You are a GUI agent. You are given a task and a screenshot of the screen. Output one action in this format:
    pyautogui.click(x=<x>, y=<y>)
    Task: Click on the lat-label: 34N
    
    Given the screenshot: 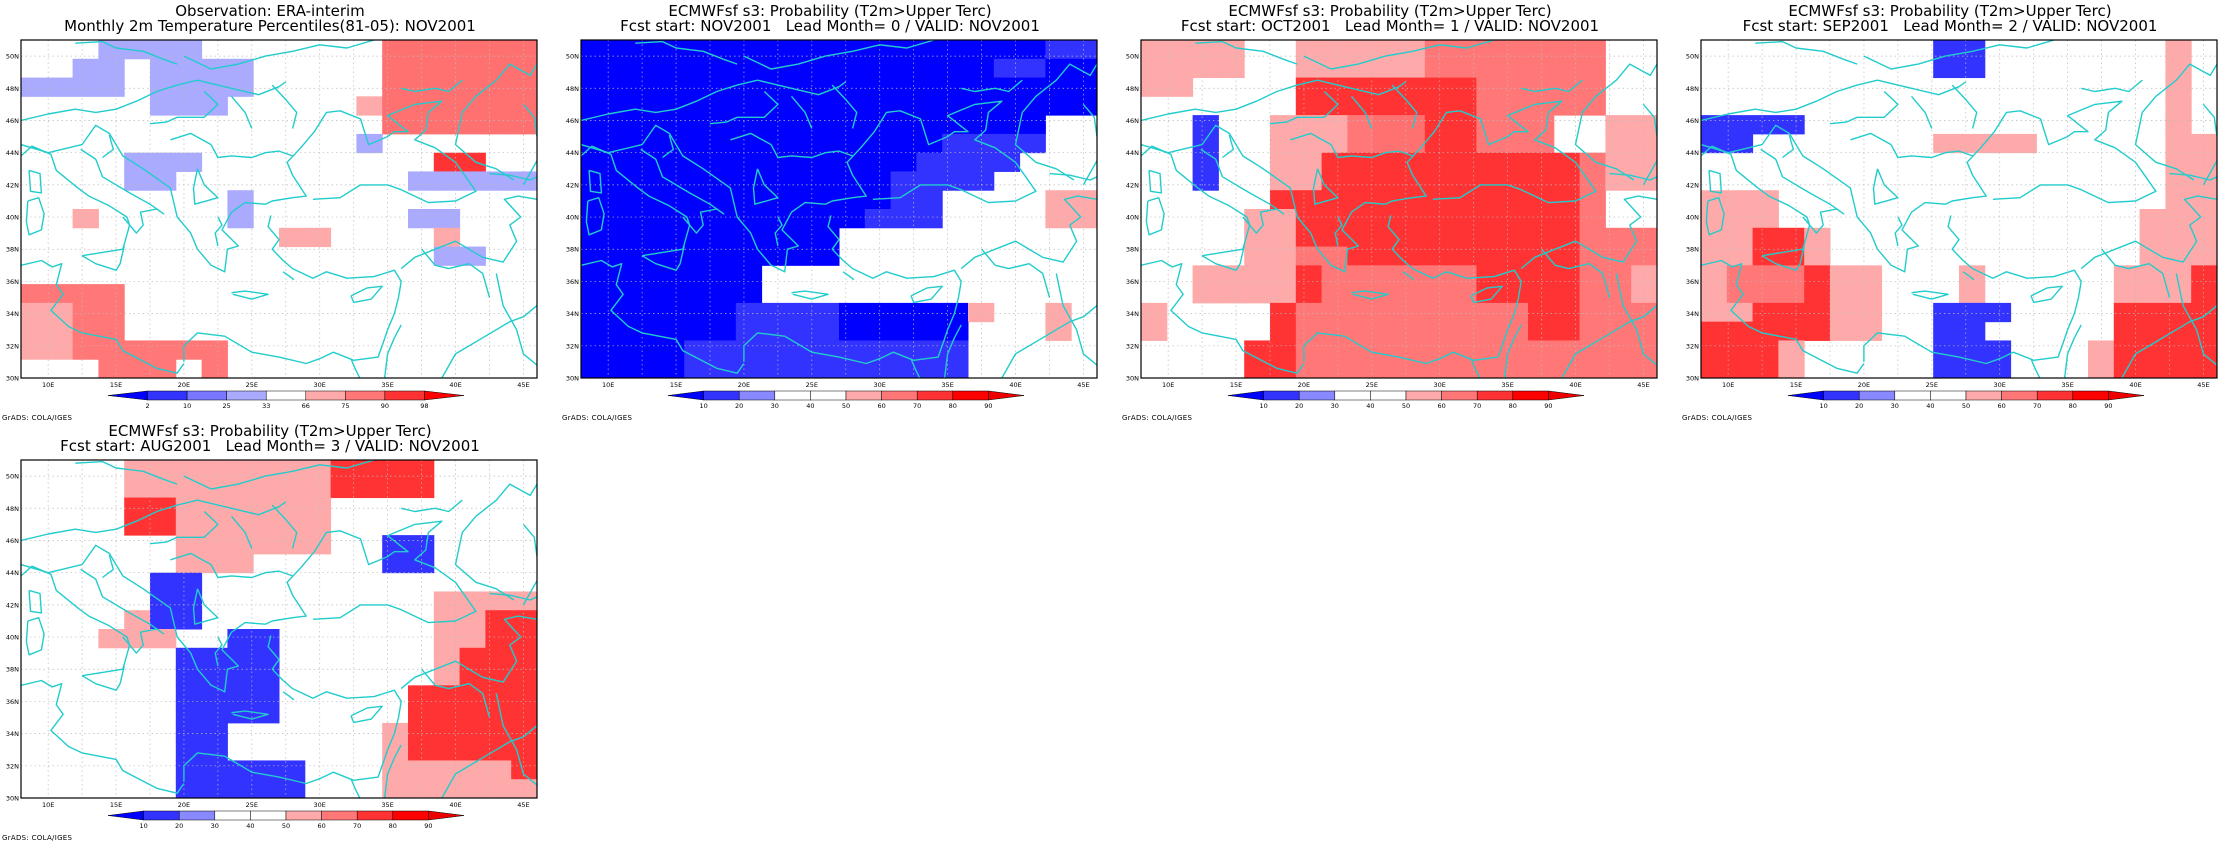 What is the action you would take?
    pyautogui.click(x=12, y=734)
    